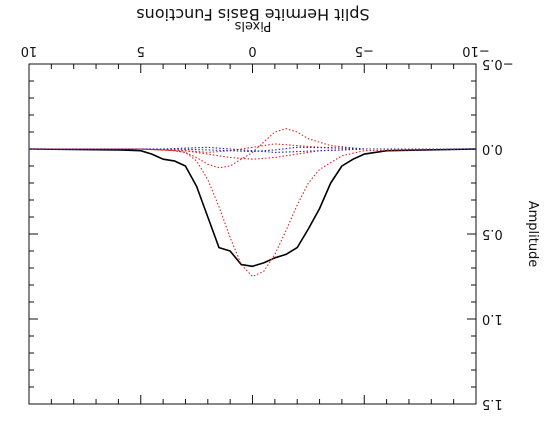 The image size is (556, 428). What do you see at coordinates (532, 234) in the screenshot?
I see `y-axis-label: Amplitude` at bounding box center [532, 234].